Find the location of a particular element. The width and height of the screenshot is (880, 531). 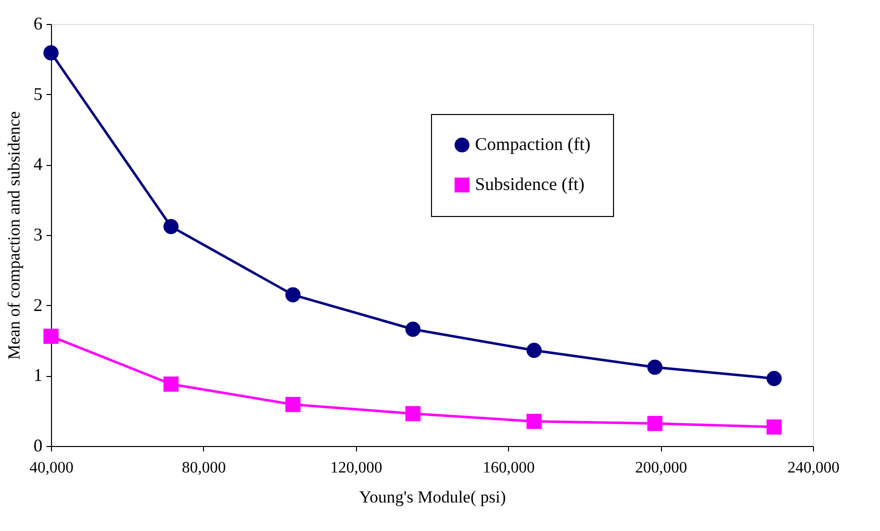

x-tick-label: 120,000 is located at coordinates (356, 468).